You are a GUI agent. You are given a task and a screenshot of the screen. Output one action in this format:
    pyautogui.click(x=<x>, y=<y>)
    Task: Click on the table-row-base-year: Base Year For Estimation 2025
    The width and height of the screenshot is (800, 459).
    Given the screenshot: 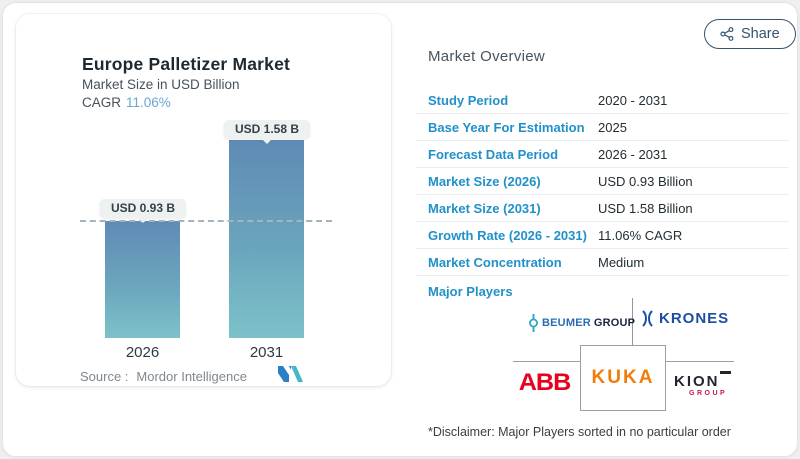 What is the action you would take?
    pyautogui.click(x=602, y=127)
    